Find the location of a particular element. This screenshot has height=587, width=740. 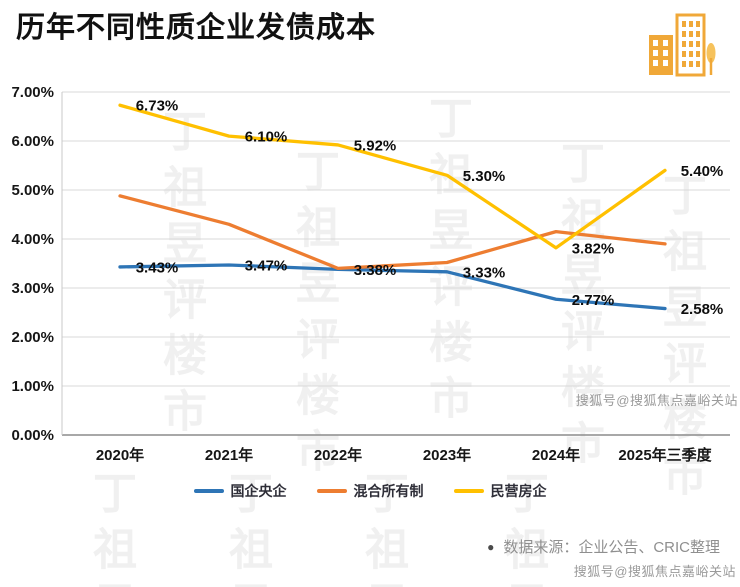

page-title: 历年不同性质企业发债成本 is located at coordinates (196, 28).